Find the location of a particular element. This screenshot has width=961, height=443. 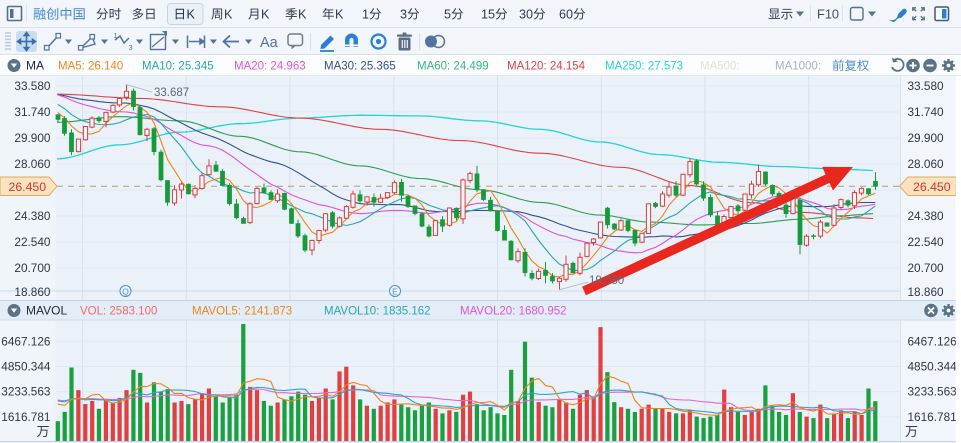

svg-text: Aa is located at coordinates (269, 43).